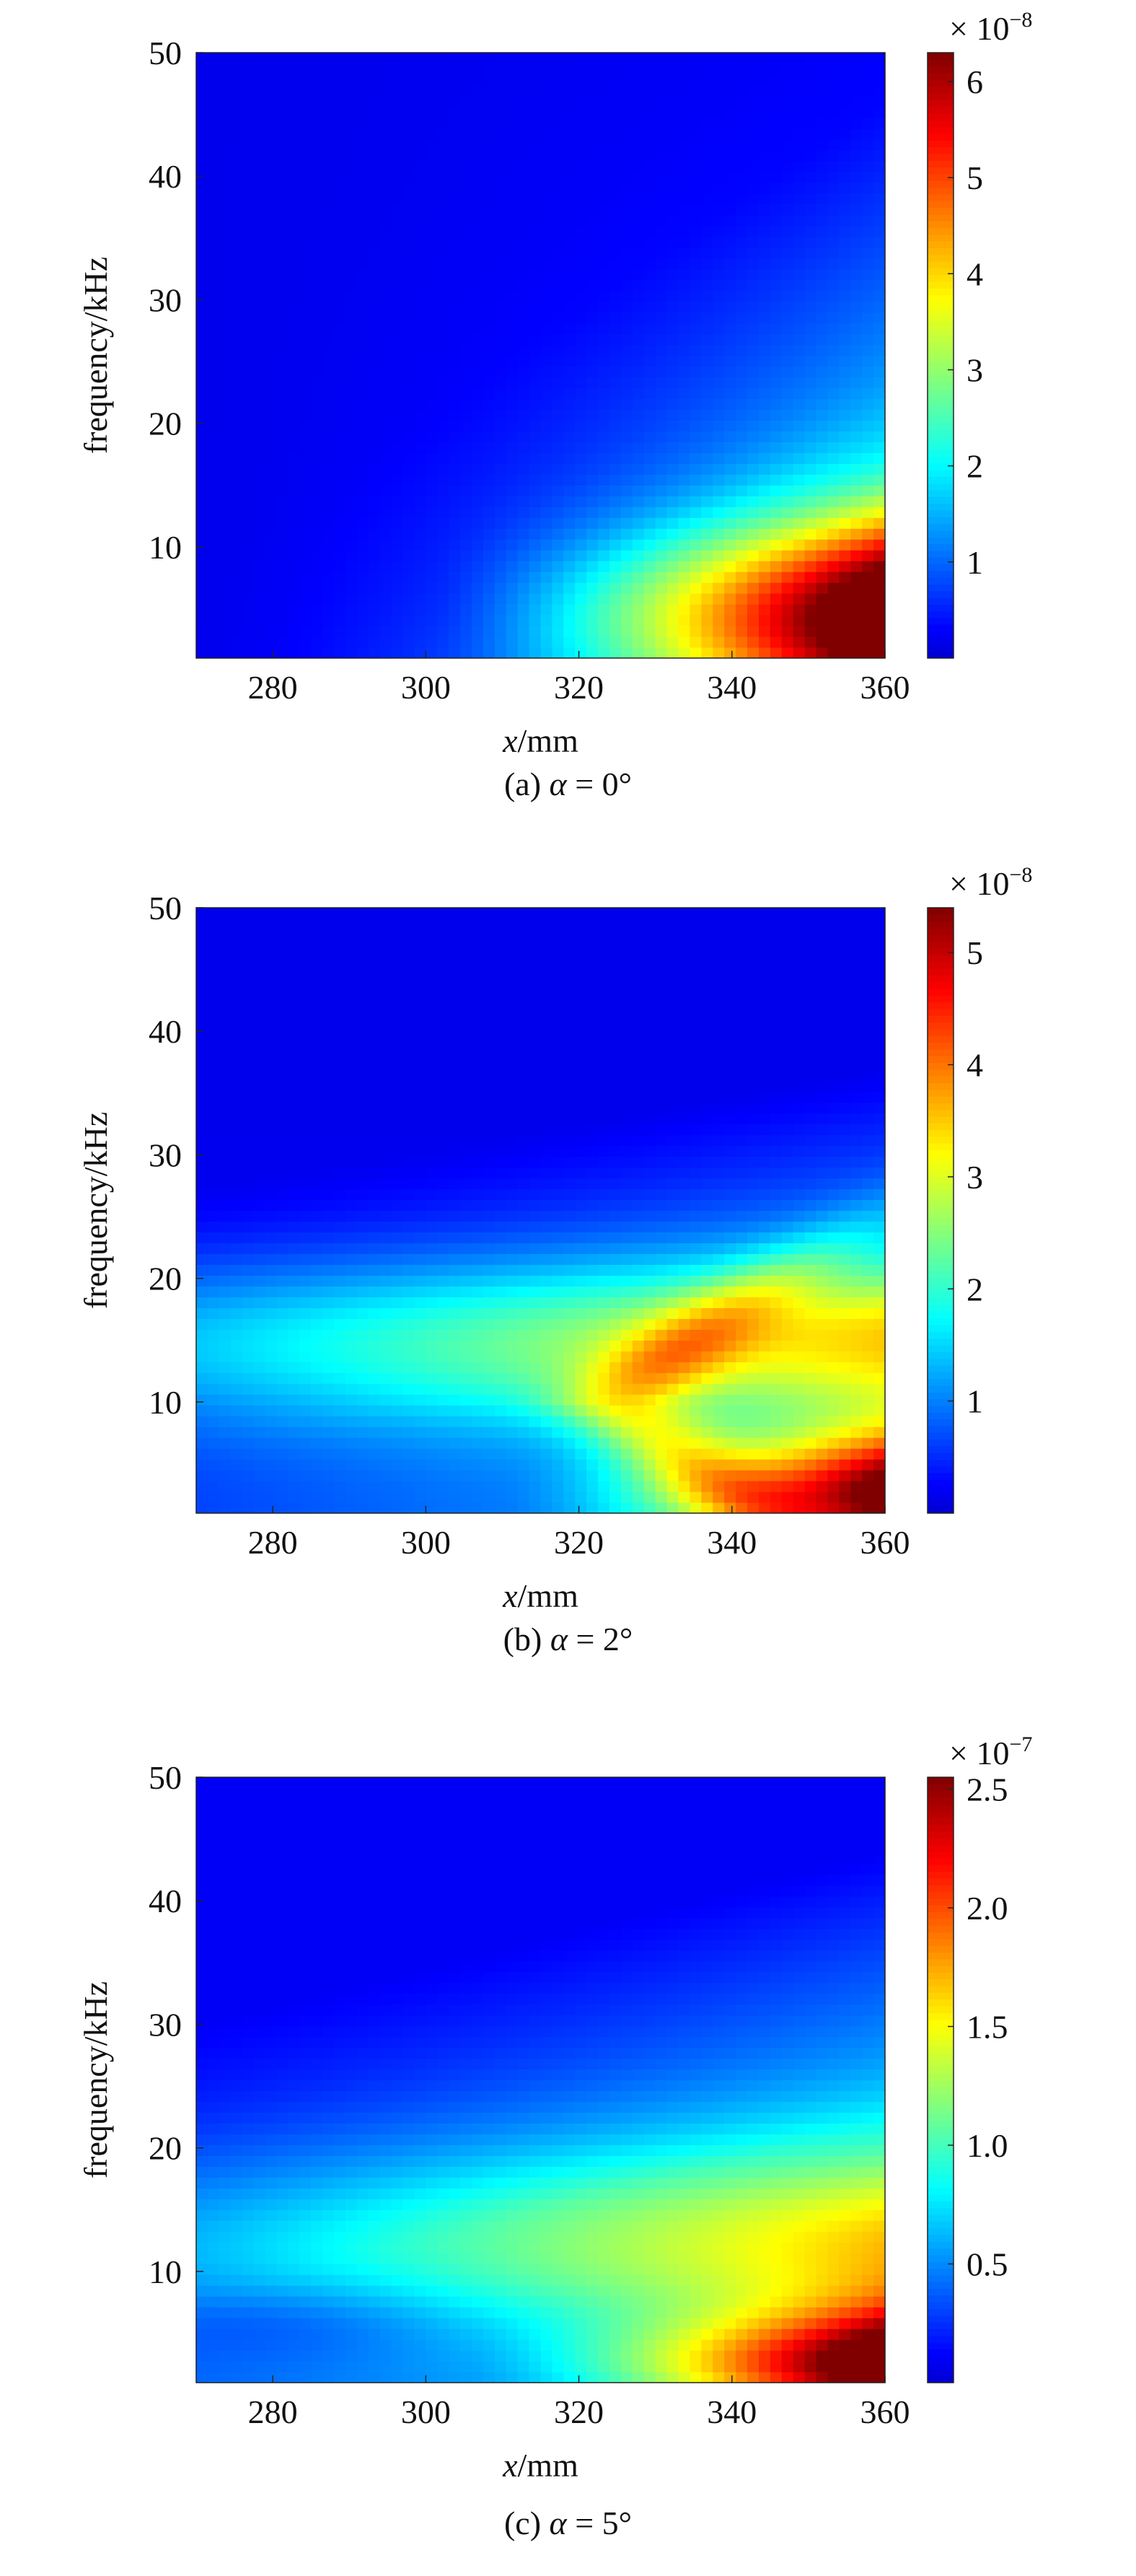  I want to click on y-tick-label: 30, so click(165, 299).